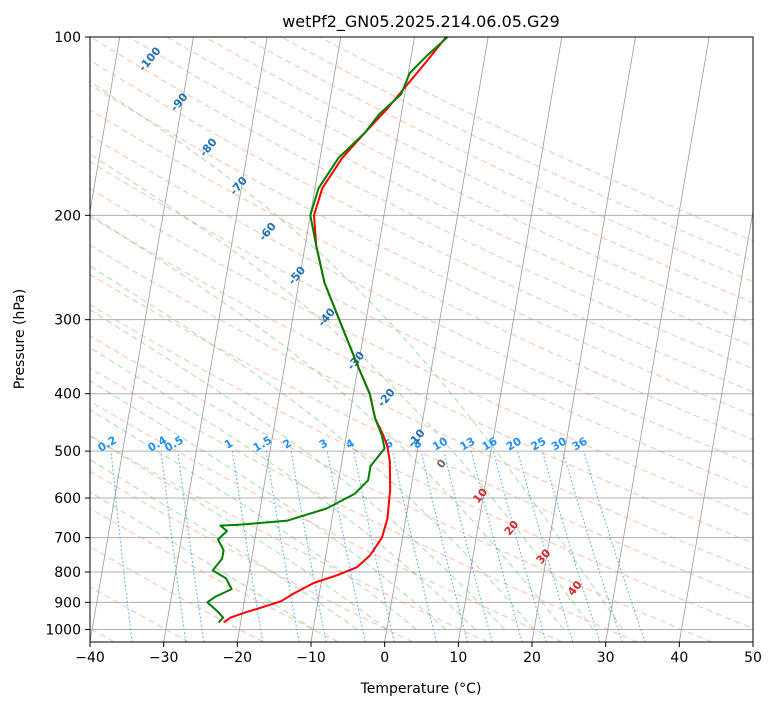 The width and height of the screenshot is (775, 708). What do you see at coordinates (67, 216) in the screenshot?
I see `y-tick-label: 200` at bounding box center [67, 216].